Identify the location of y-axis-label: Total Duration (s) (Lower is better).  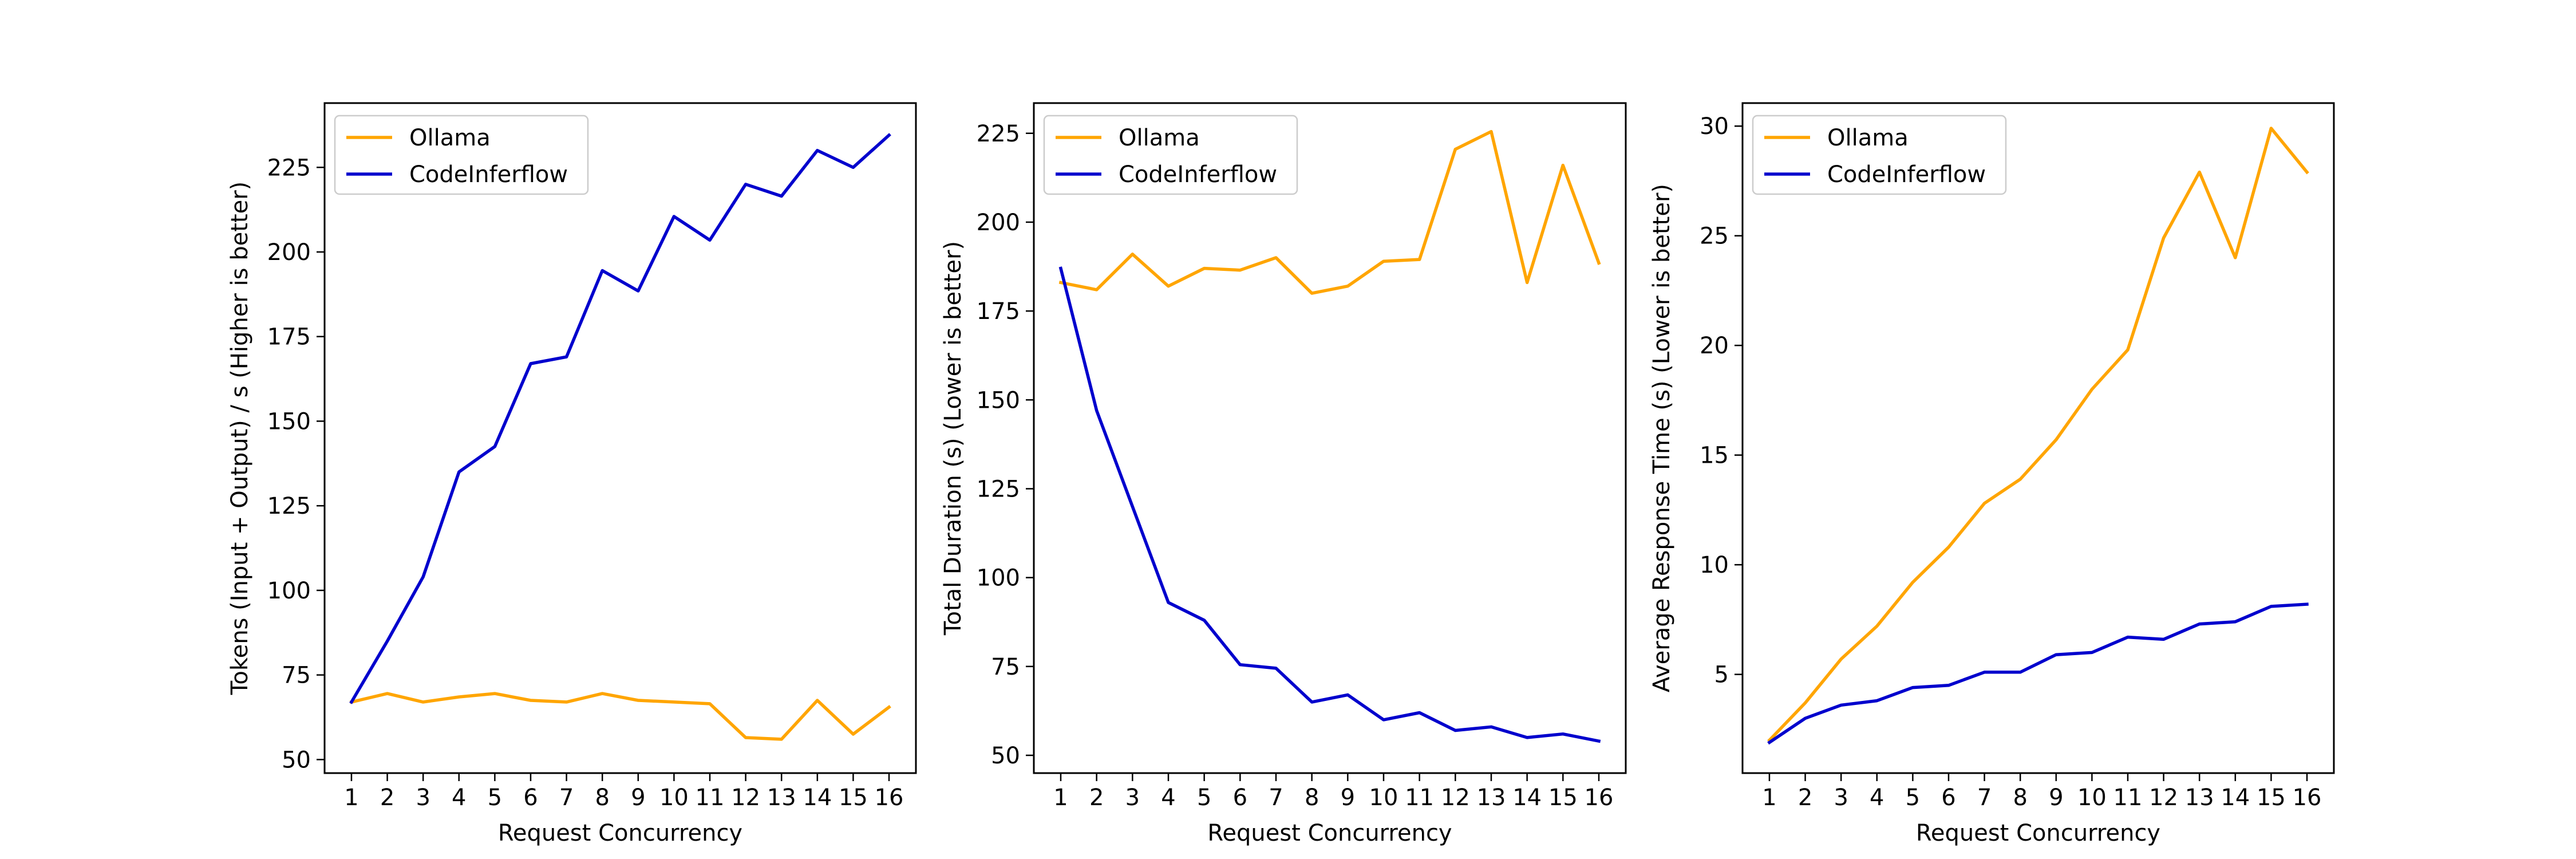
(953, 438).